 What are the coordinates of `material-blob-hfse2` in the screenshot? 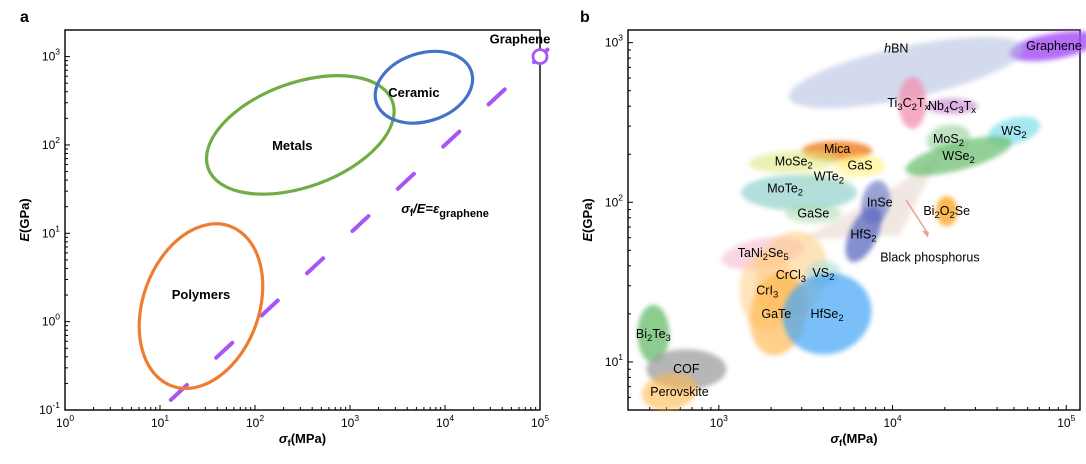 It's located at (827, 314).